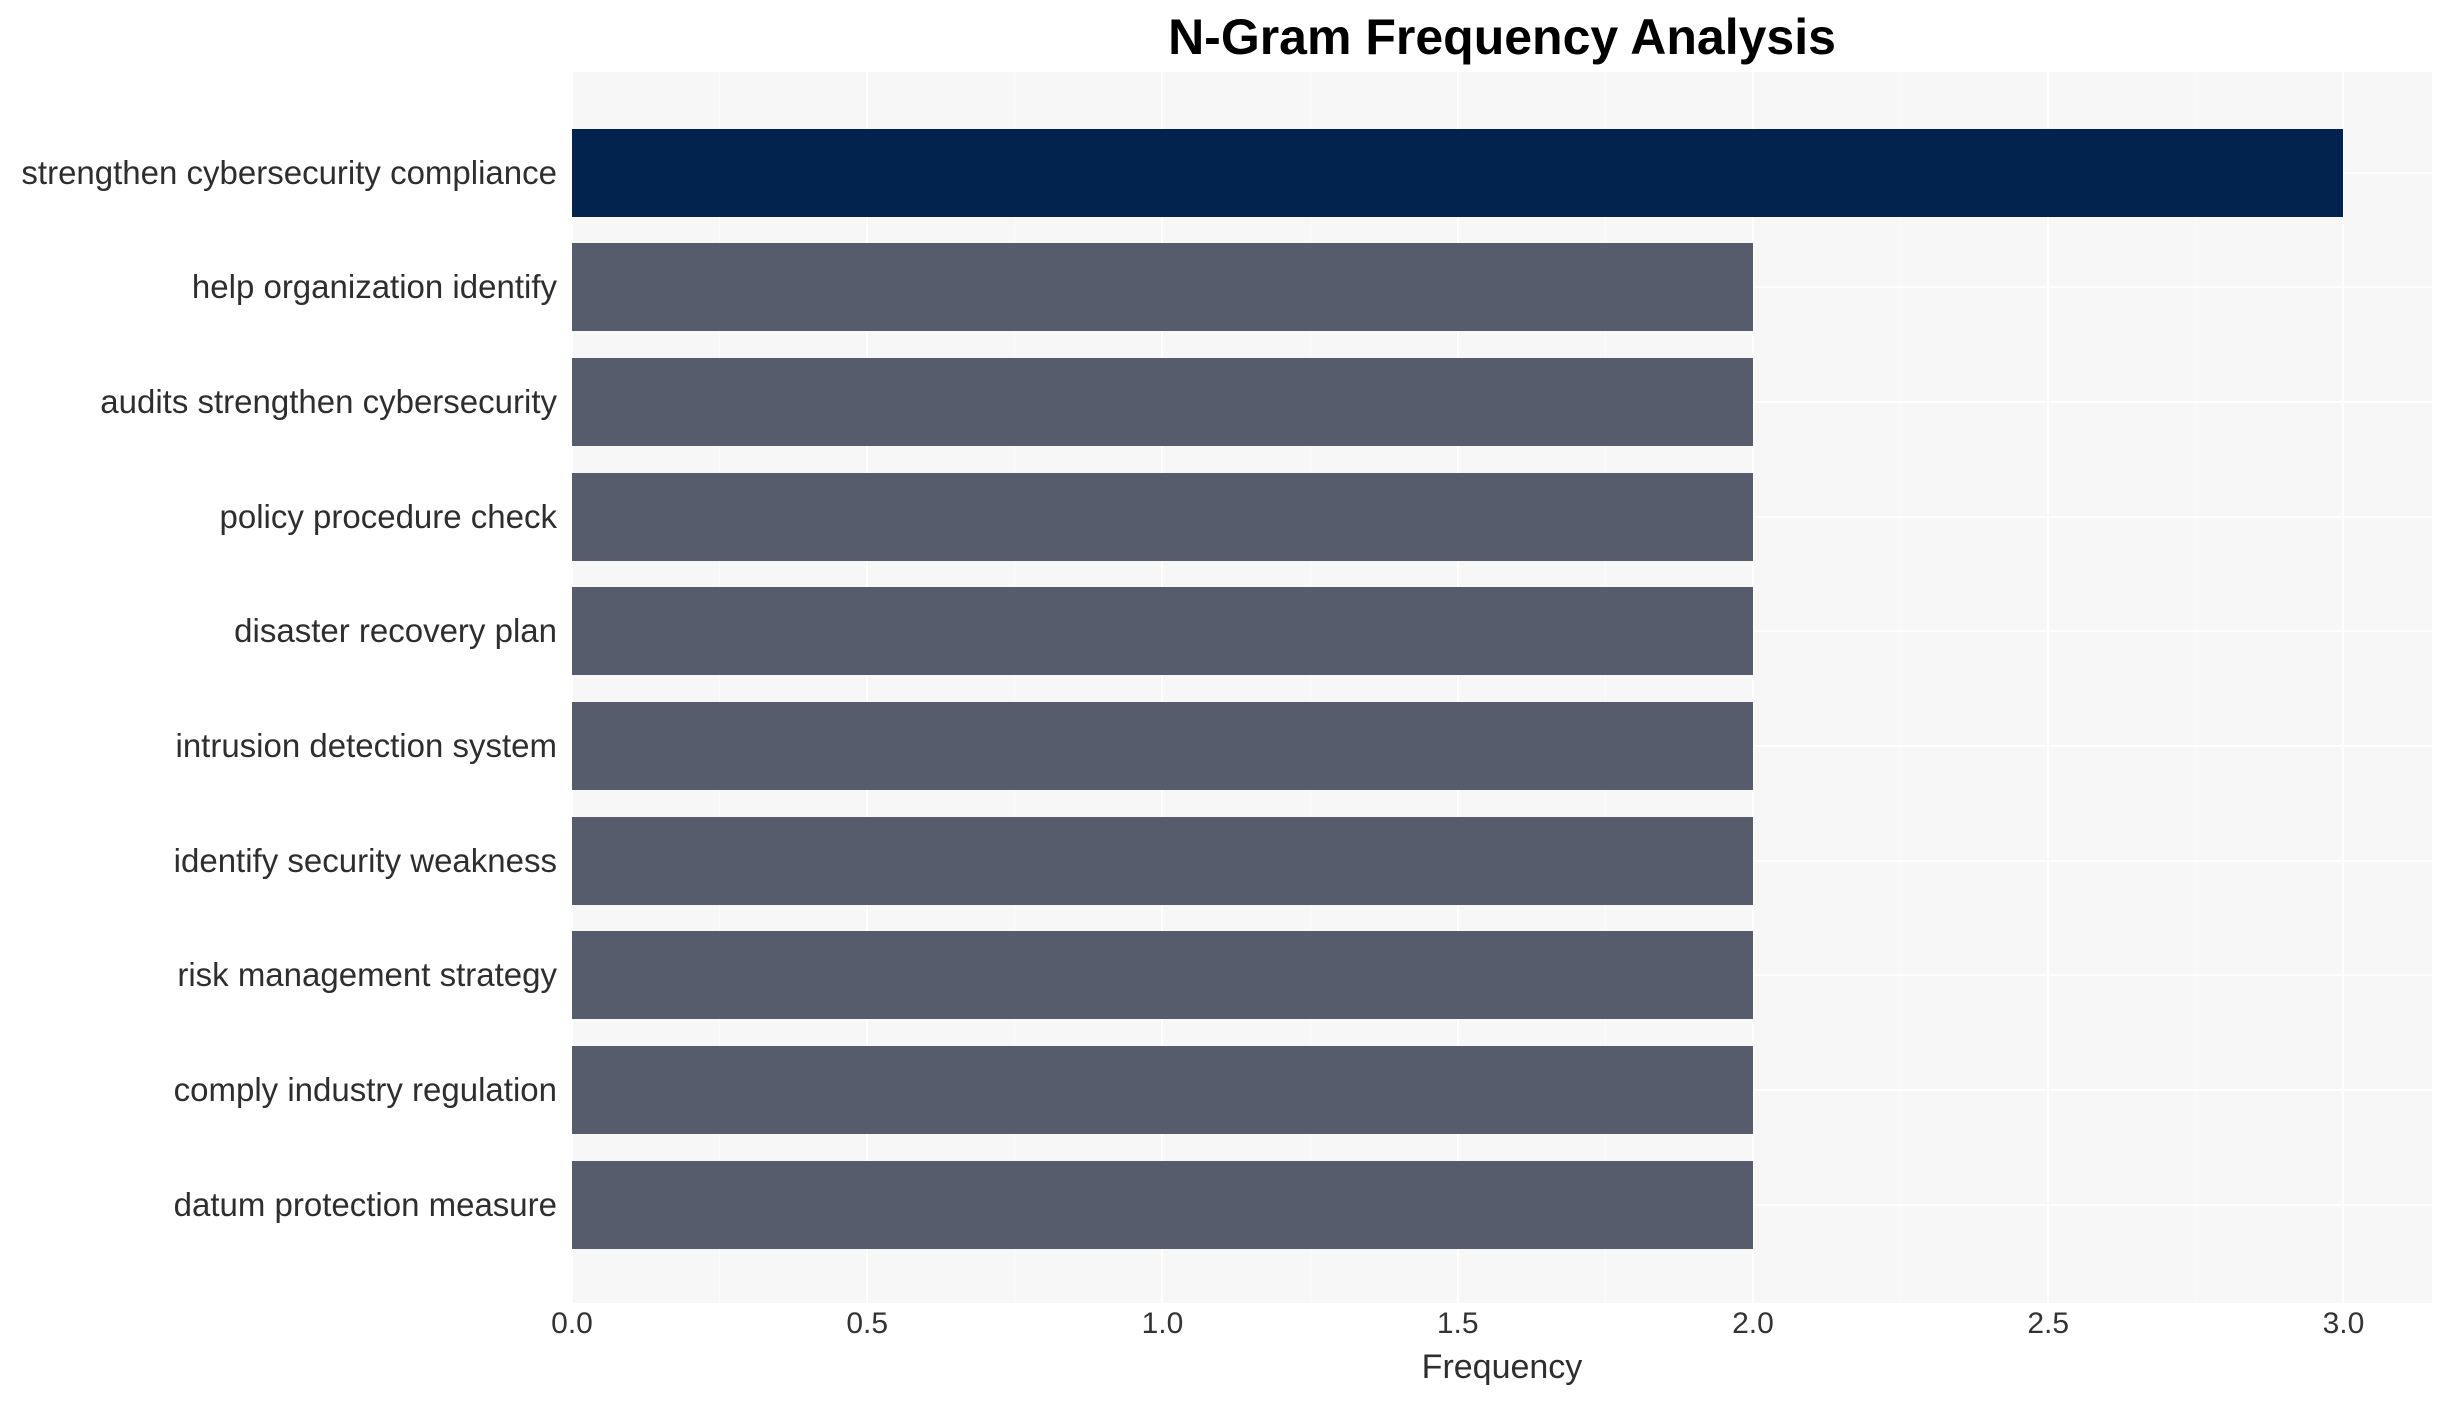 Image resolution: width=2450 pixels, height=1402 pixels. What do you see at coordinates (2343, 1323) in the screenshot?
I see `x-axis-tick-label: 3.0` at bounding box center [2343, 1323].